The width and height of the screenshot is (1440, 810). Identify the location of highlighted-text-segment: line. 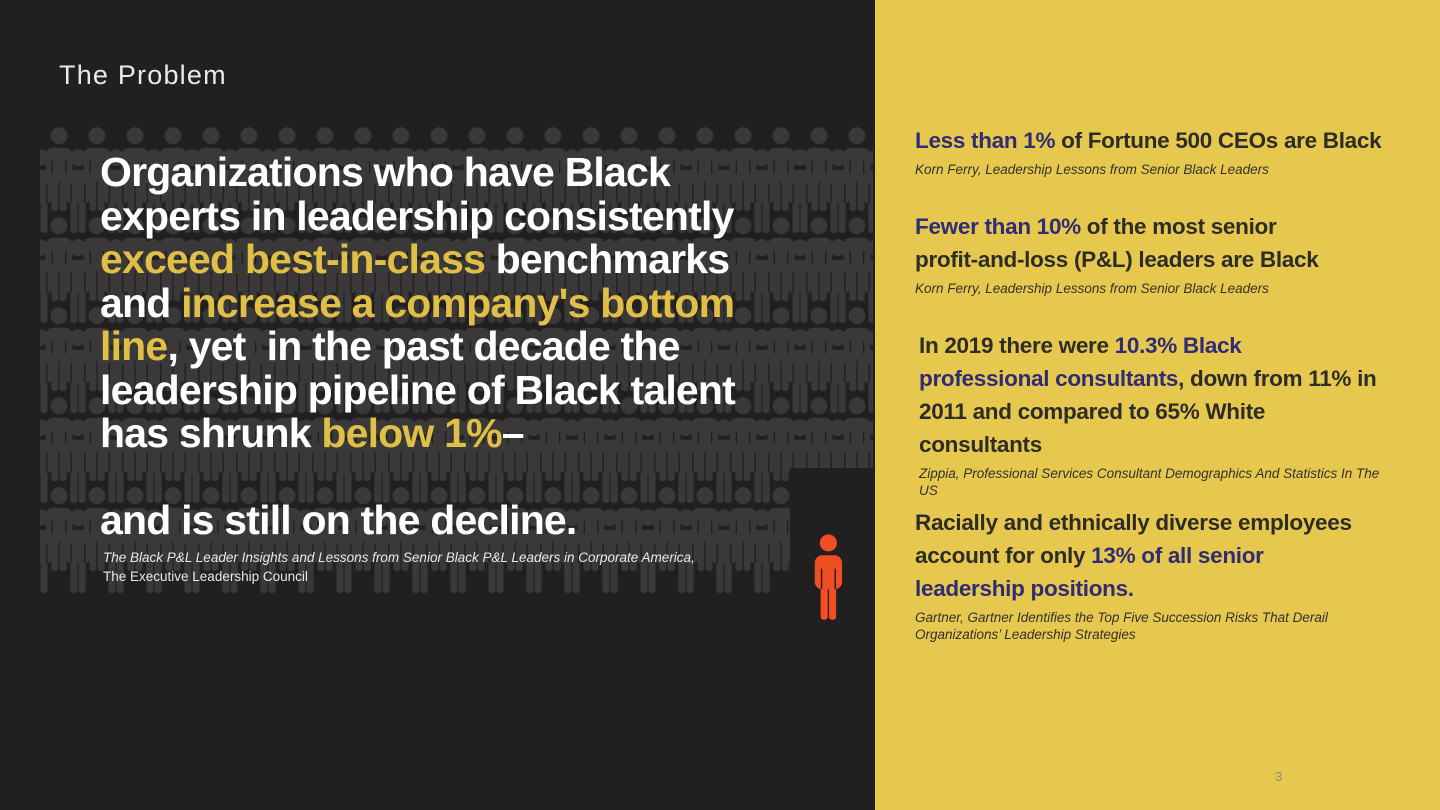
(134, 346).